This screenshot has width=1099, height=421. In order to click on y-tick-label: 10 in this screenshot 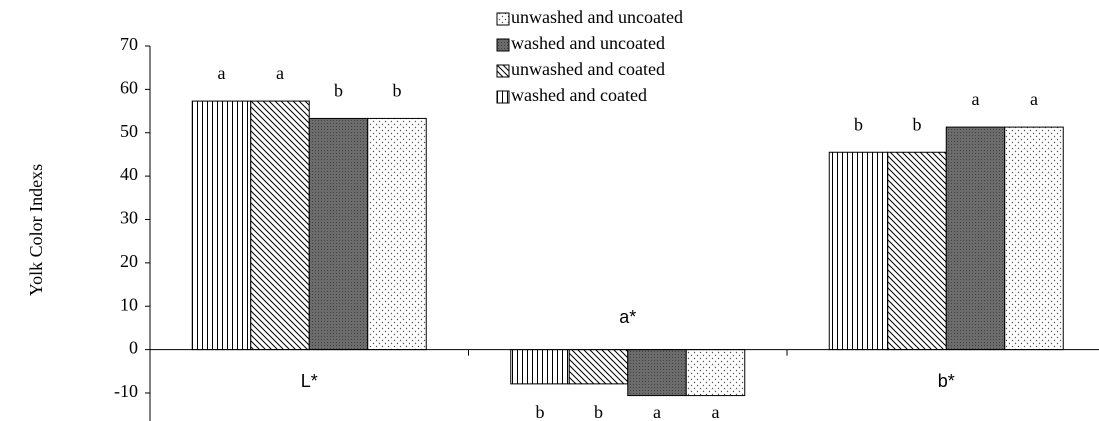, I will do `click(129, 304)`.